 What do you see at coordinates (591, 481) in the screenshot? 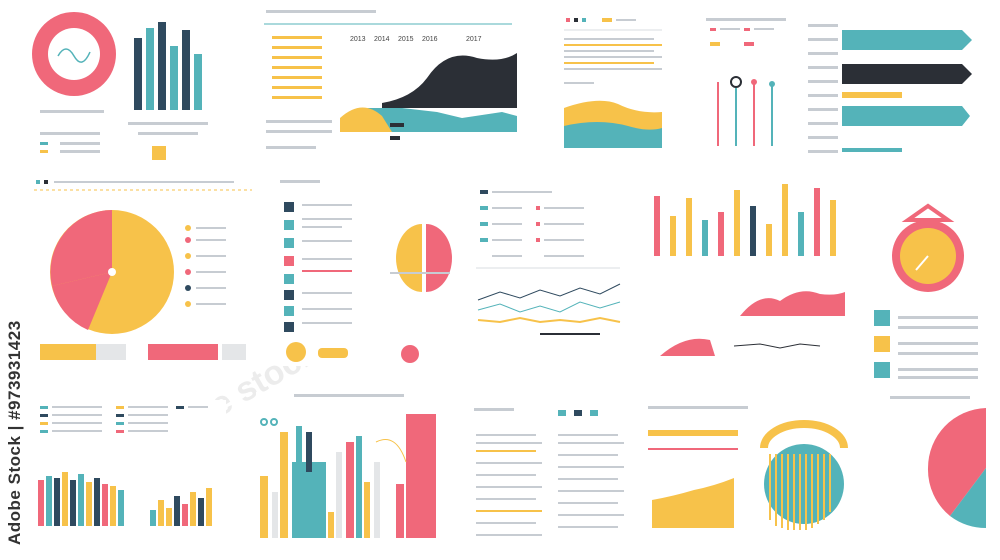
I see `text-column-right` at bounding box center [591, 481].